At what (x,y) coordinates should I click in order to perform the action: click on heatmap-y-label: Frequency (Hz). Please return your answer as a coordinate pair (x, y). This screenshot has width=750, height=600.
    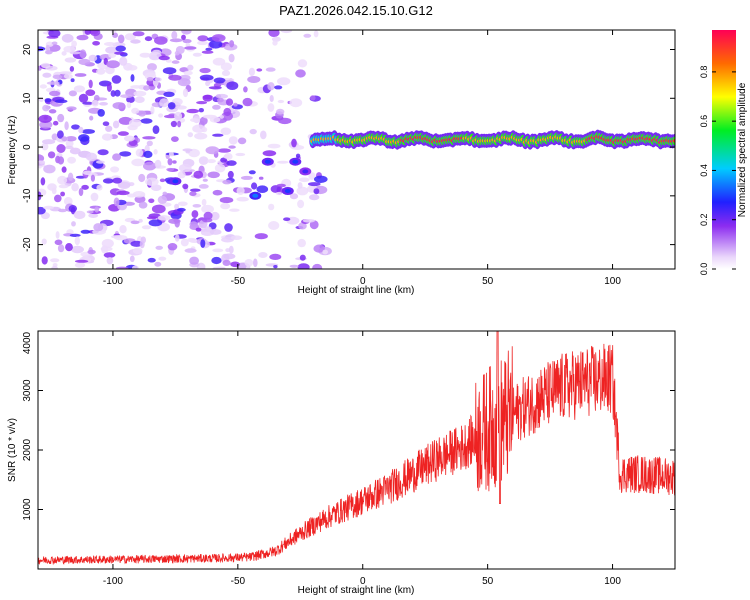
    Looking at the image, I should click on (12, 150).